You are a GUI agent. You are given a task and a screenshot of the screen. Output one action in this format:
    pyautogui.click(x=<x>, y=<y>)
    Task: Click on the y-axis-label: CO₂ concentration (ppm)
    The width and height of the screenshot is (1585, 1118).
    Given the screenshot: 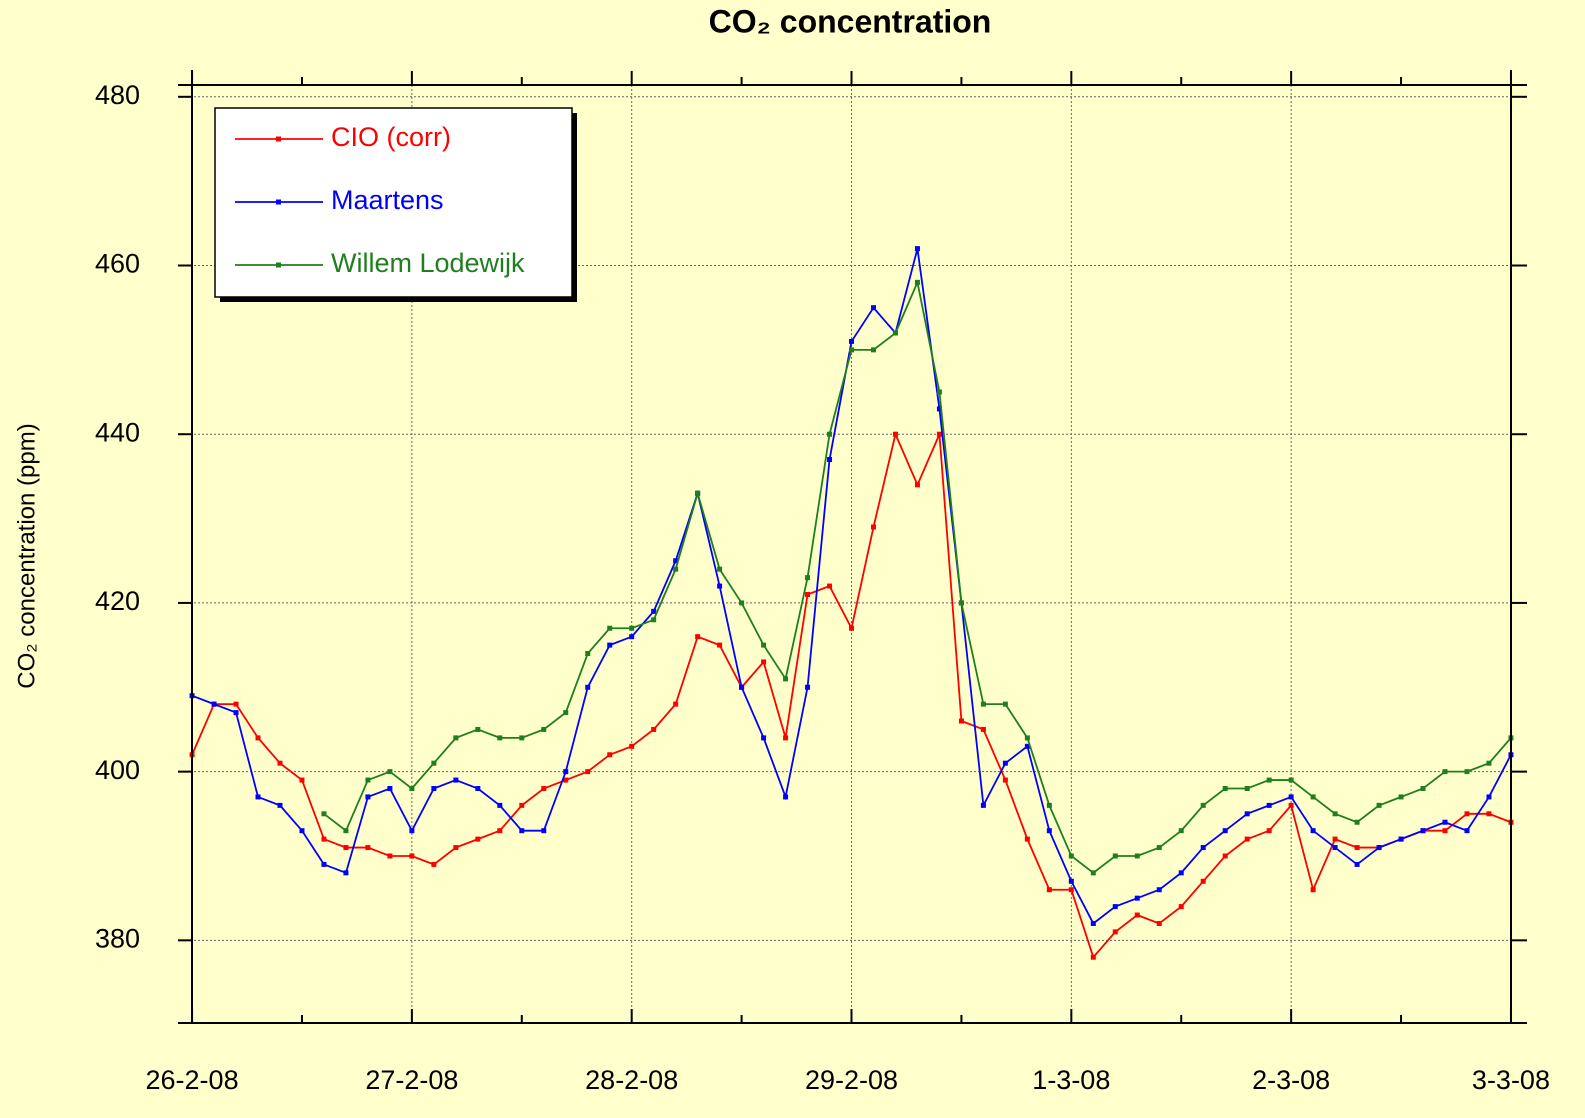 What is the action you would take?
    pyautogui.click(x=26, y=555)
    